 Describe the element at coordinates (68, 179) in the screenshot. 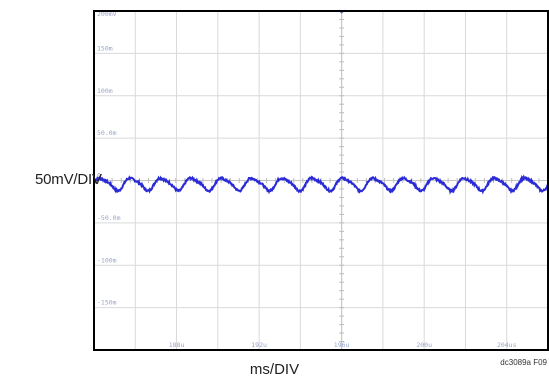

I see `y-axis-label: 50mV/DIV` at that location.